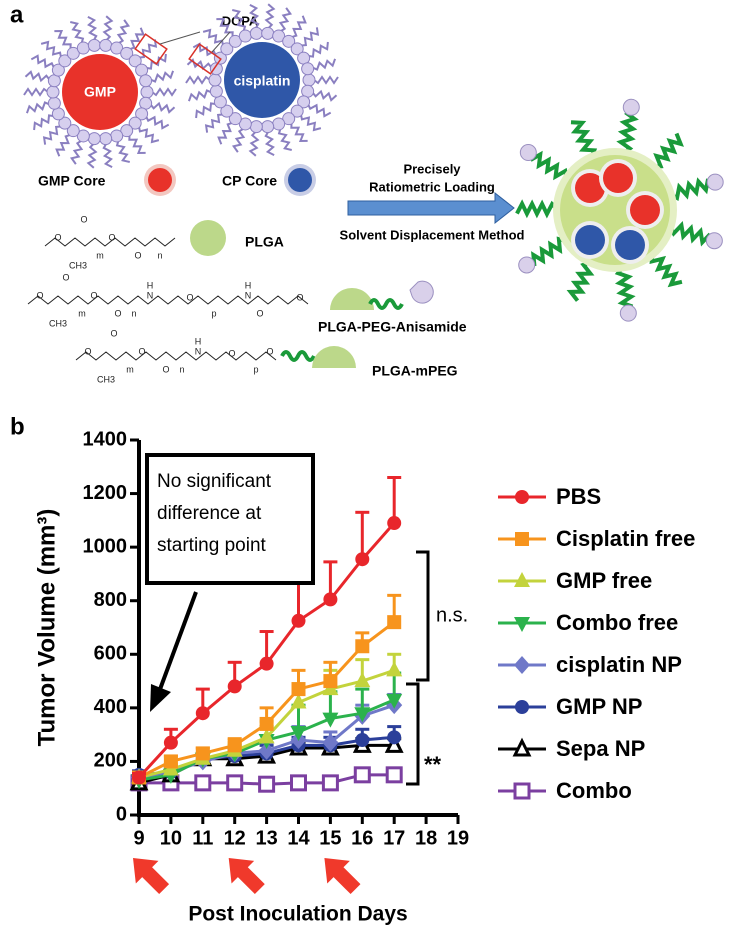 This screenshot has height=939, width=729. What do you see at coordinates (625, 538) in the screenshot?
I see `legend-label: Cisplatin free` at bounding box center [625, 538].